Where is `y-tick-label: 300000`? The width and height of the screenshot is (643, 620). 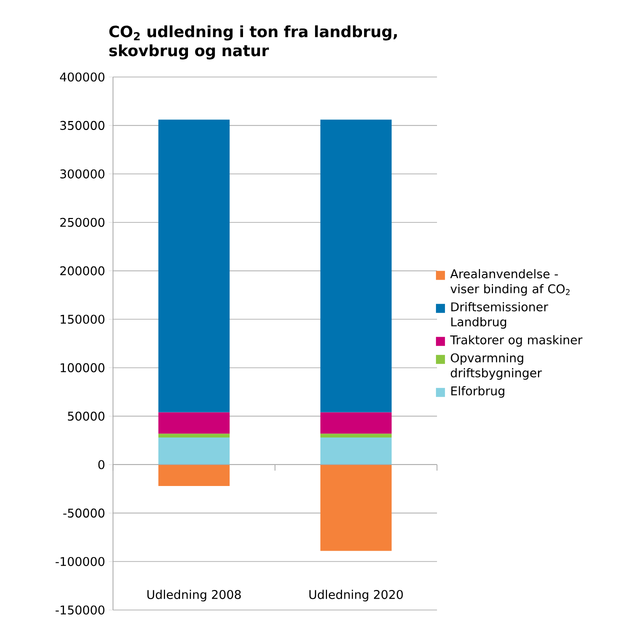
y-tick-label: 300000 is located at coordinates (82, 173).